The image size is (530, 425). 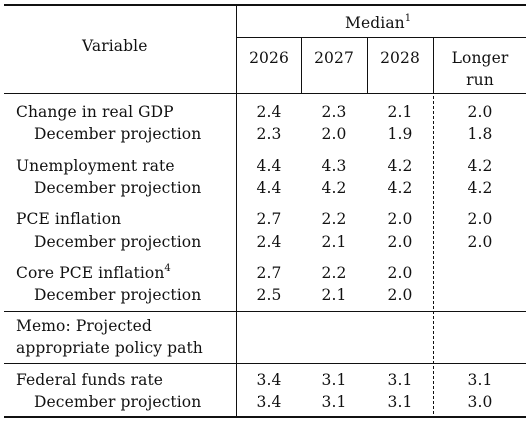 I want to click on cell-real-gdp-dec-2026: 2.3, so click(x=269, y=134).